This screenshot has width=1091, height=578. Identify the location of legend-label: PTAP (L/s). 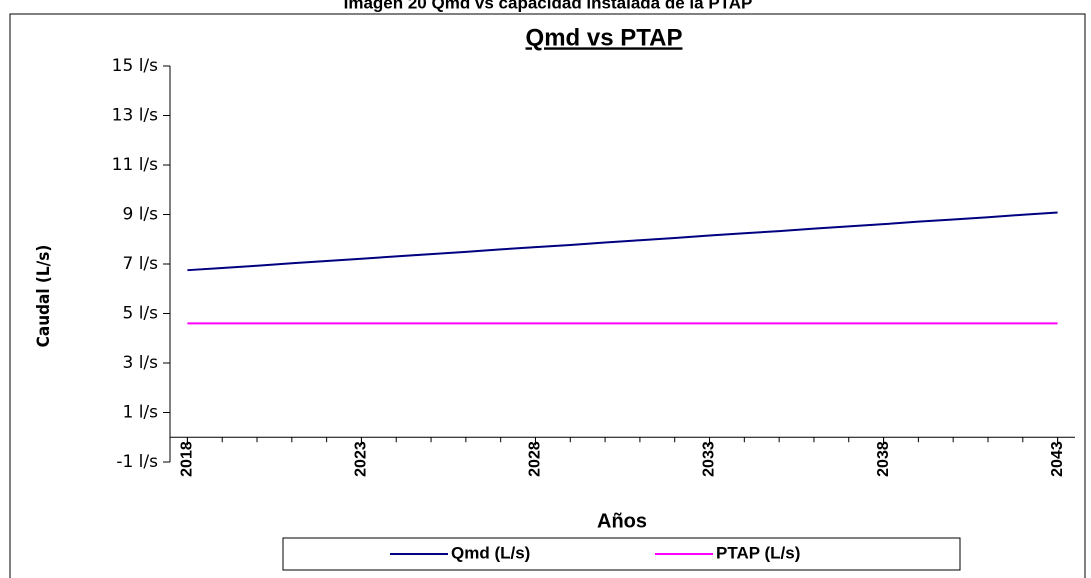
(758, 552).